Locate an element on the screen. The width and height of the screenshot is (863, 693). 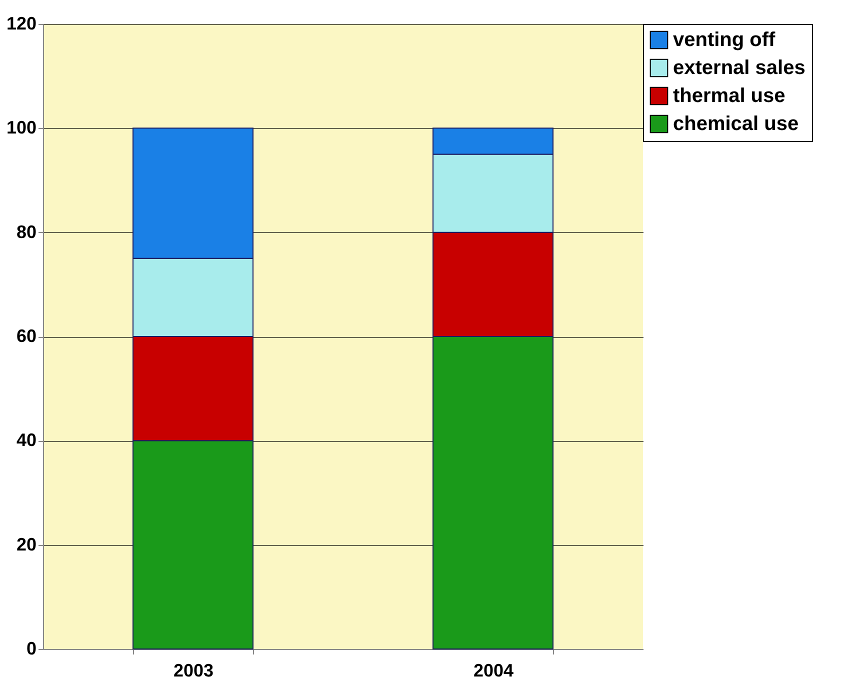
y-tick-label: 20 is located at coordinates (26, 544).